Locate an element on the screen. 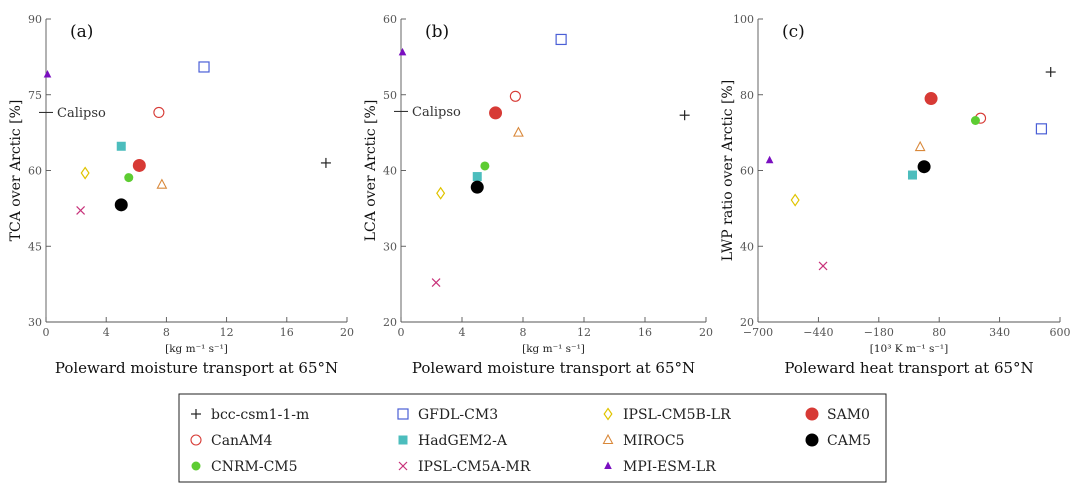 This screenshot has width=1072, height=485. y-axis-label: LWP ratio over Arctic [%] is located at coordinates (728, 170).